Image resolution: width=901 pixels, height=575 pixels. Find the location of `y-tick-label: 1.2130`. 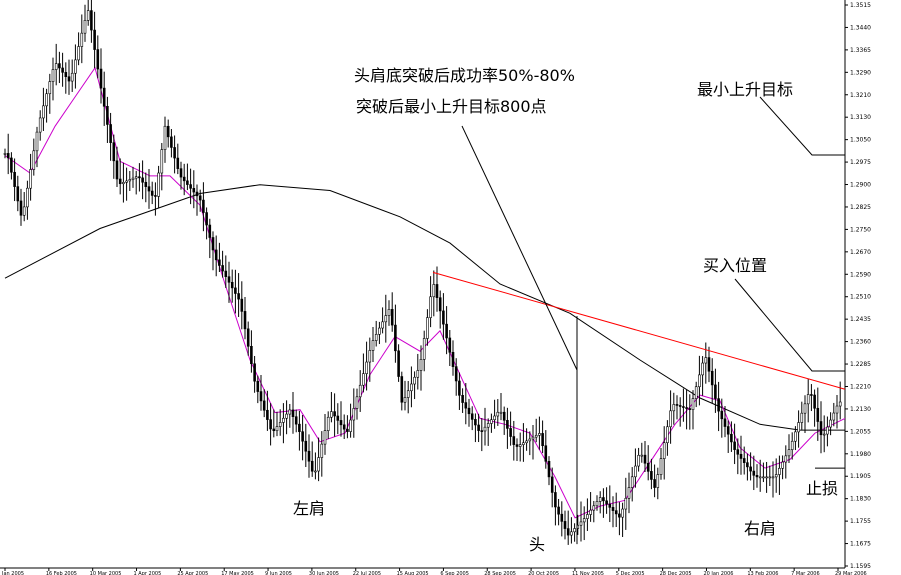

y-tick-label: 1.2130 is located at coordinates (860, 409).